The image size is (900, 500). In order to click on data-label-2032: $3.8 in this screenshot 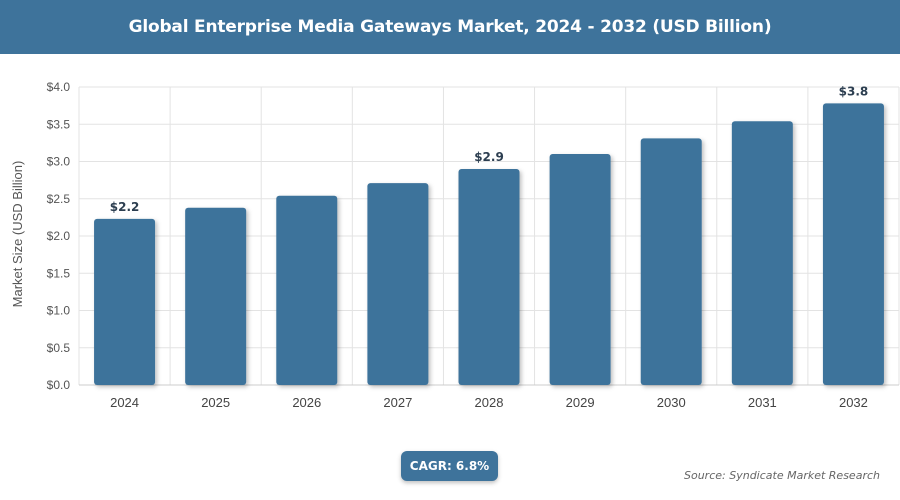, I will do `click(854, 91)`.